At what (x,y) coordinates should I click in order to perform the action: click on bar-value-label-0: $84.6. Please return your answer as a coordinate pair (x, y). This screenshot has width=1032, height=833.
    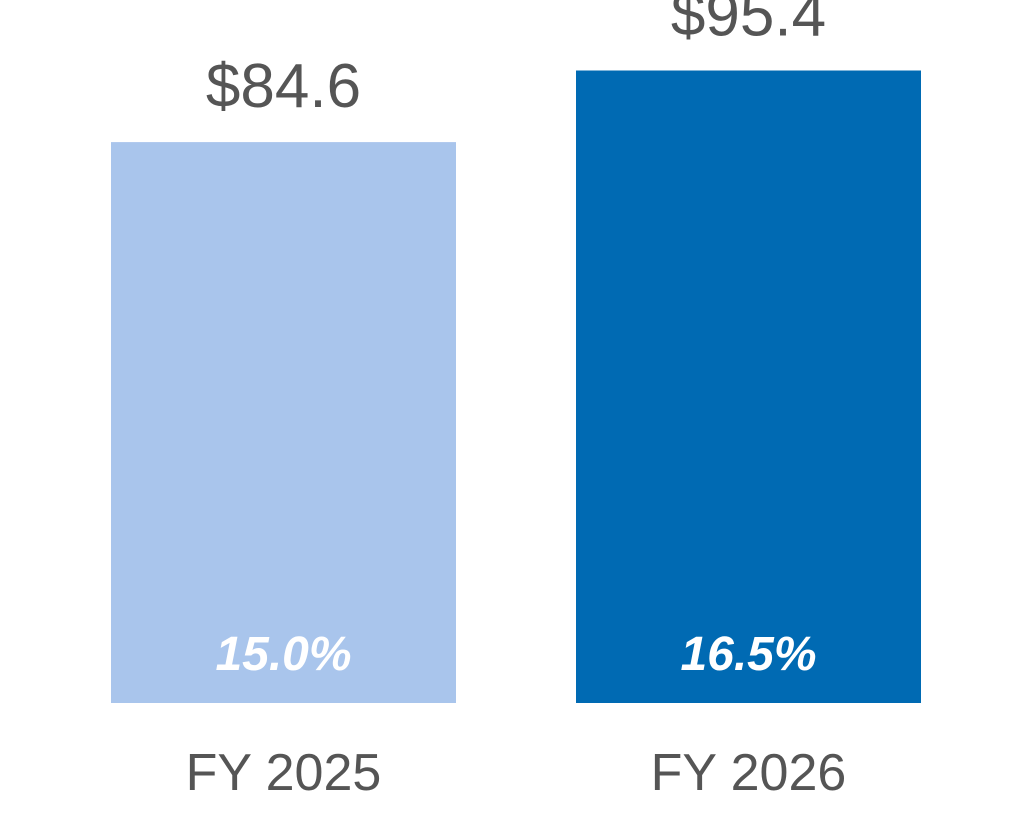
    Looking at the image, I should click on (283, 86).